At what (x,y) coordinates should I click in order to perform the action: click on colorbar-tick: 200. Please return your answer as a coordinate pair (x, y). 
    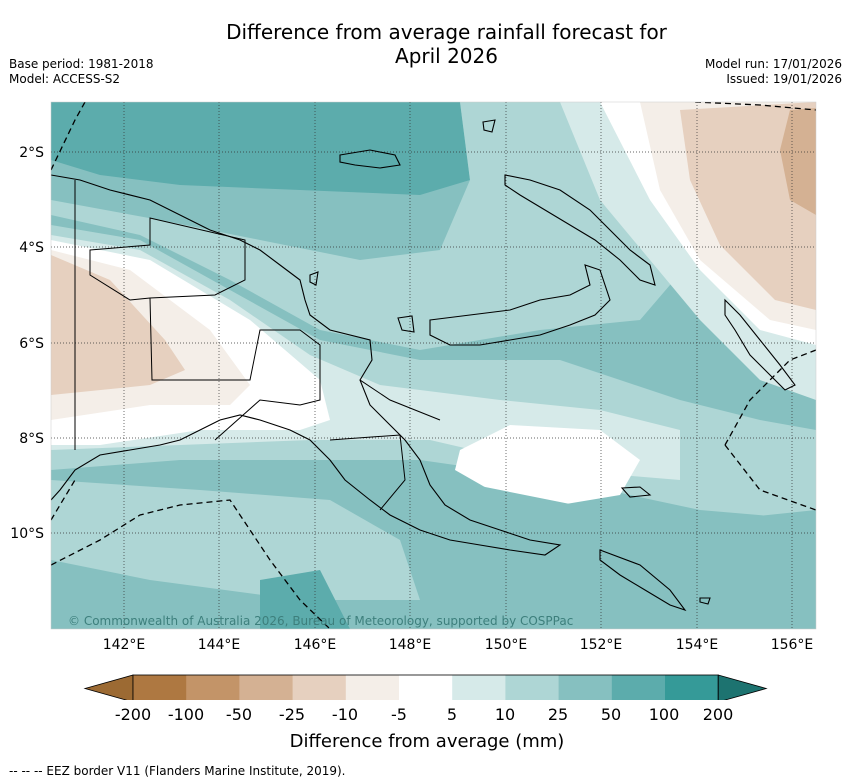
    Looking at the image, I should click on (718, 714).